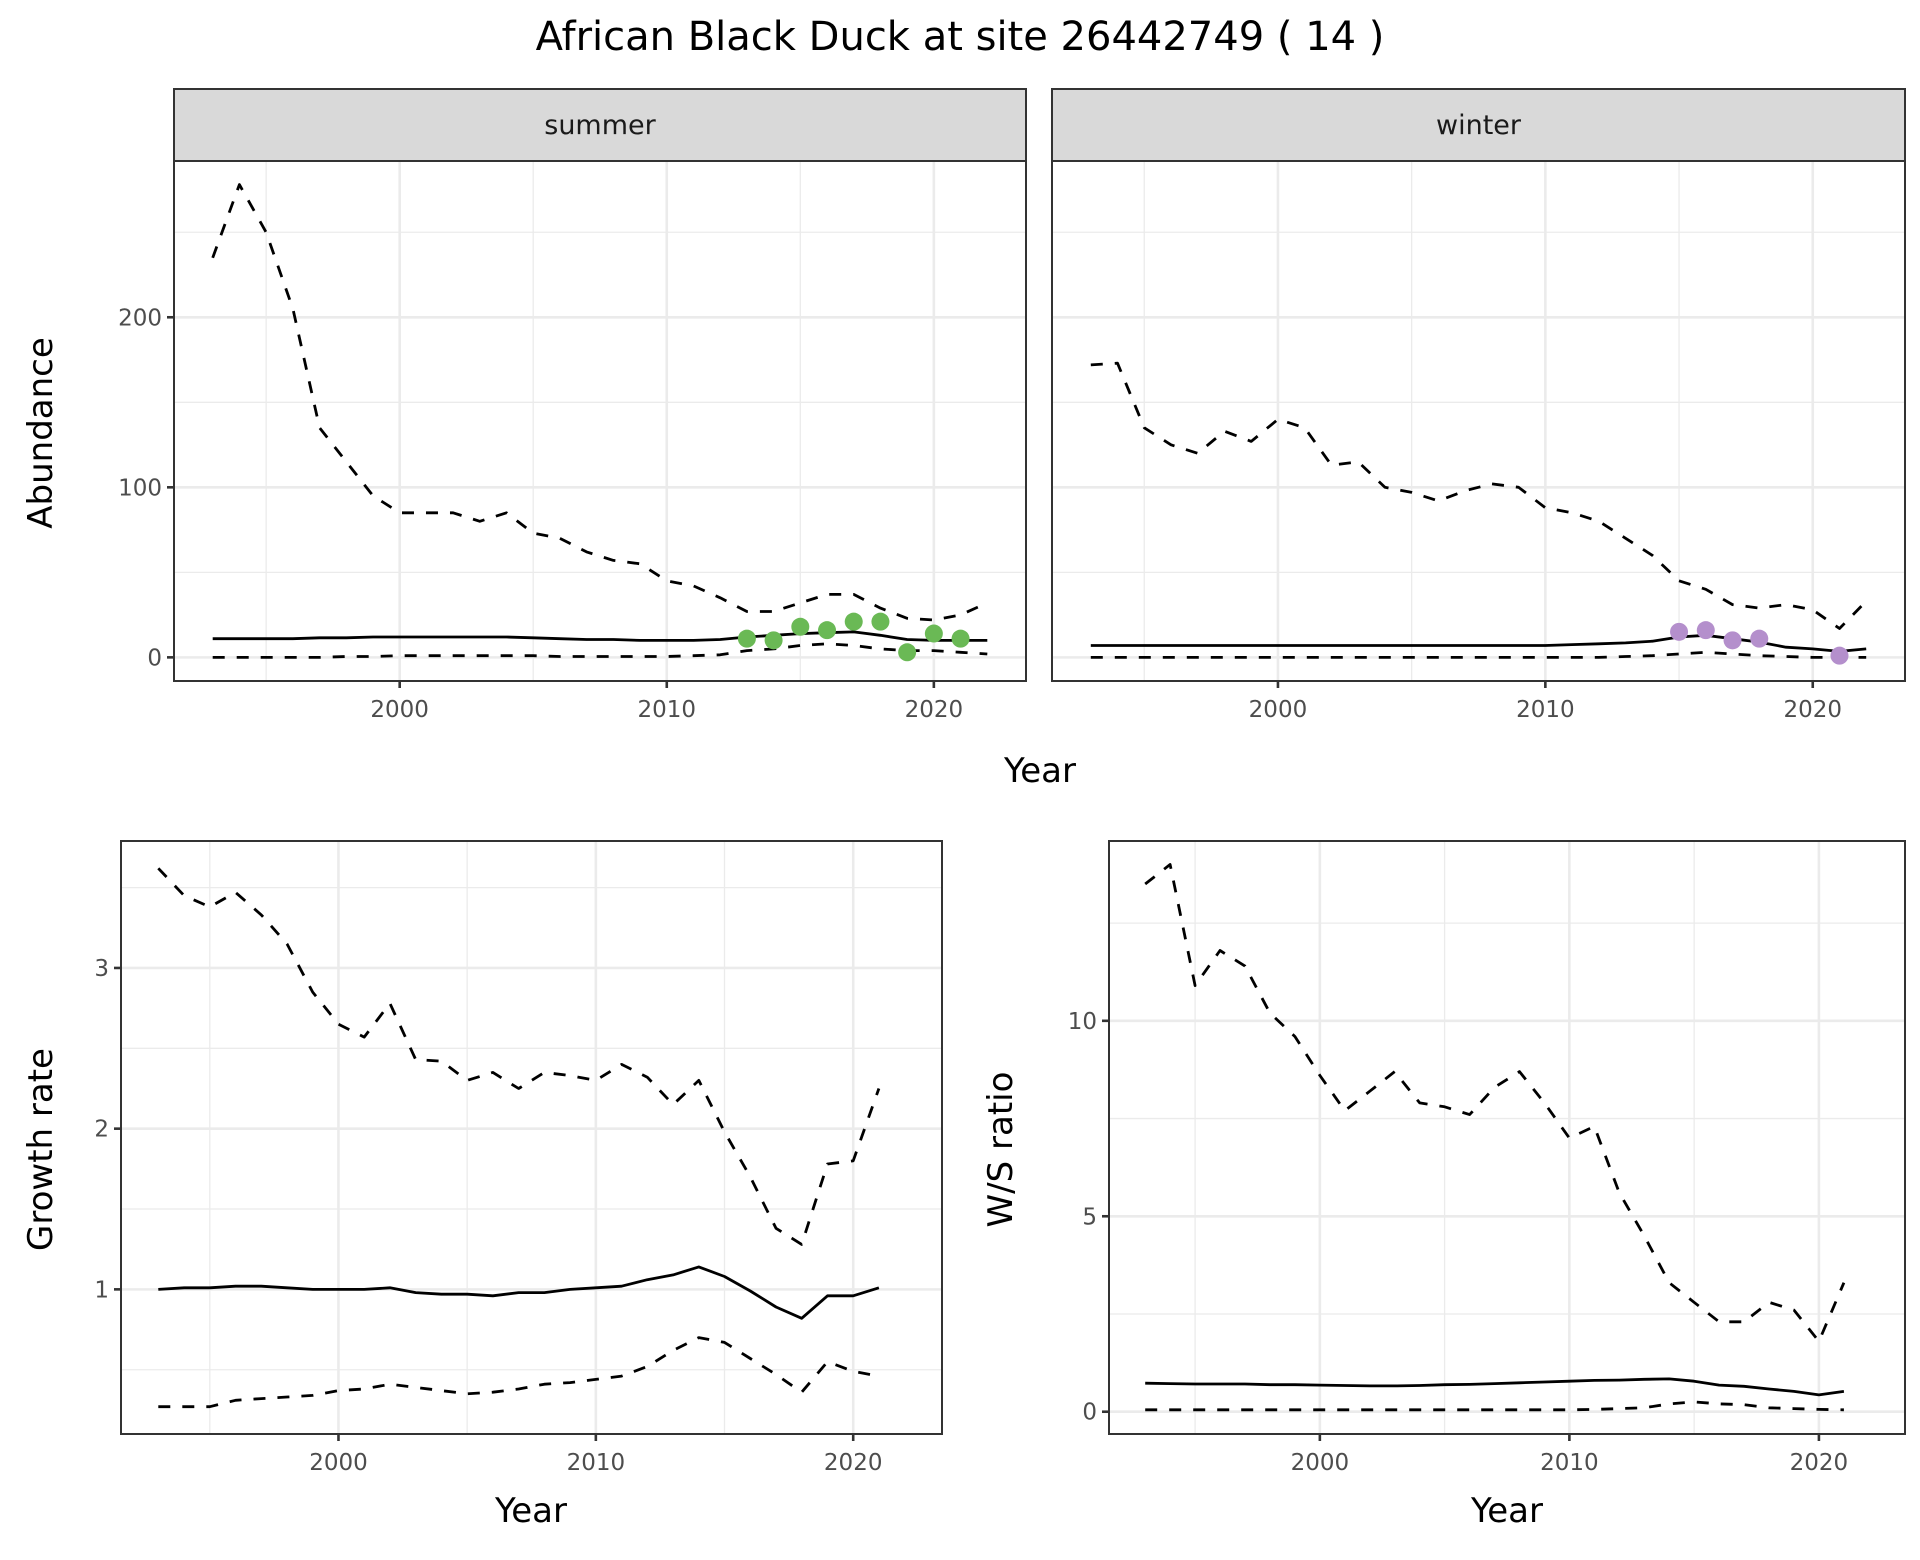 The height and width of the screenshot is (1560, 1920). What do you see at coordinates (41, 433) in the screenshot?
I see `y-axis-title: Abundance` at bounding box center [41, 433].